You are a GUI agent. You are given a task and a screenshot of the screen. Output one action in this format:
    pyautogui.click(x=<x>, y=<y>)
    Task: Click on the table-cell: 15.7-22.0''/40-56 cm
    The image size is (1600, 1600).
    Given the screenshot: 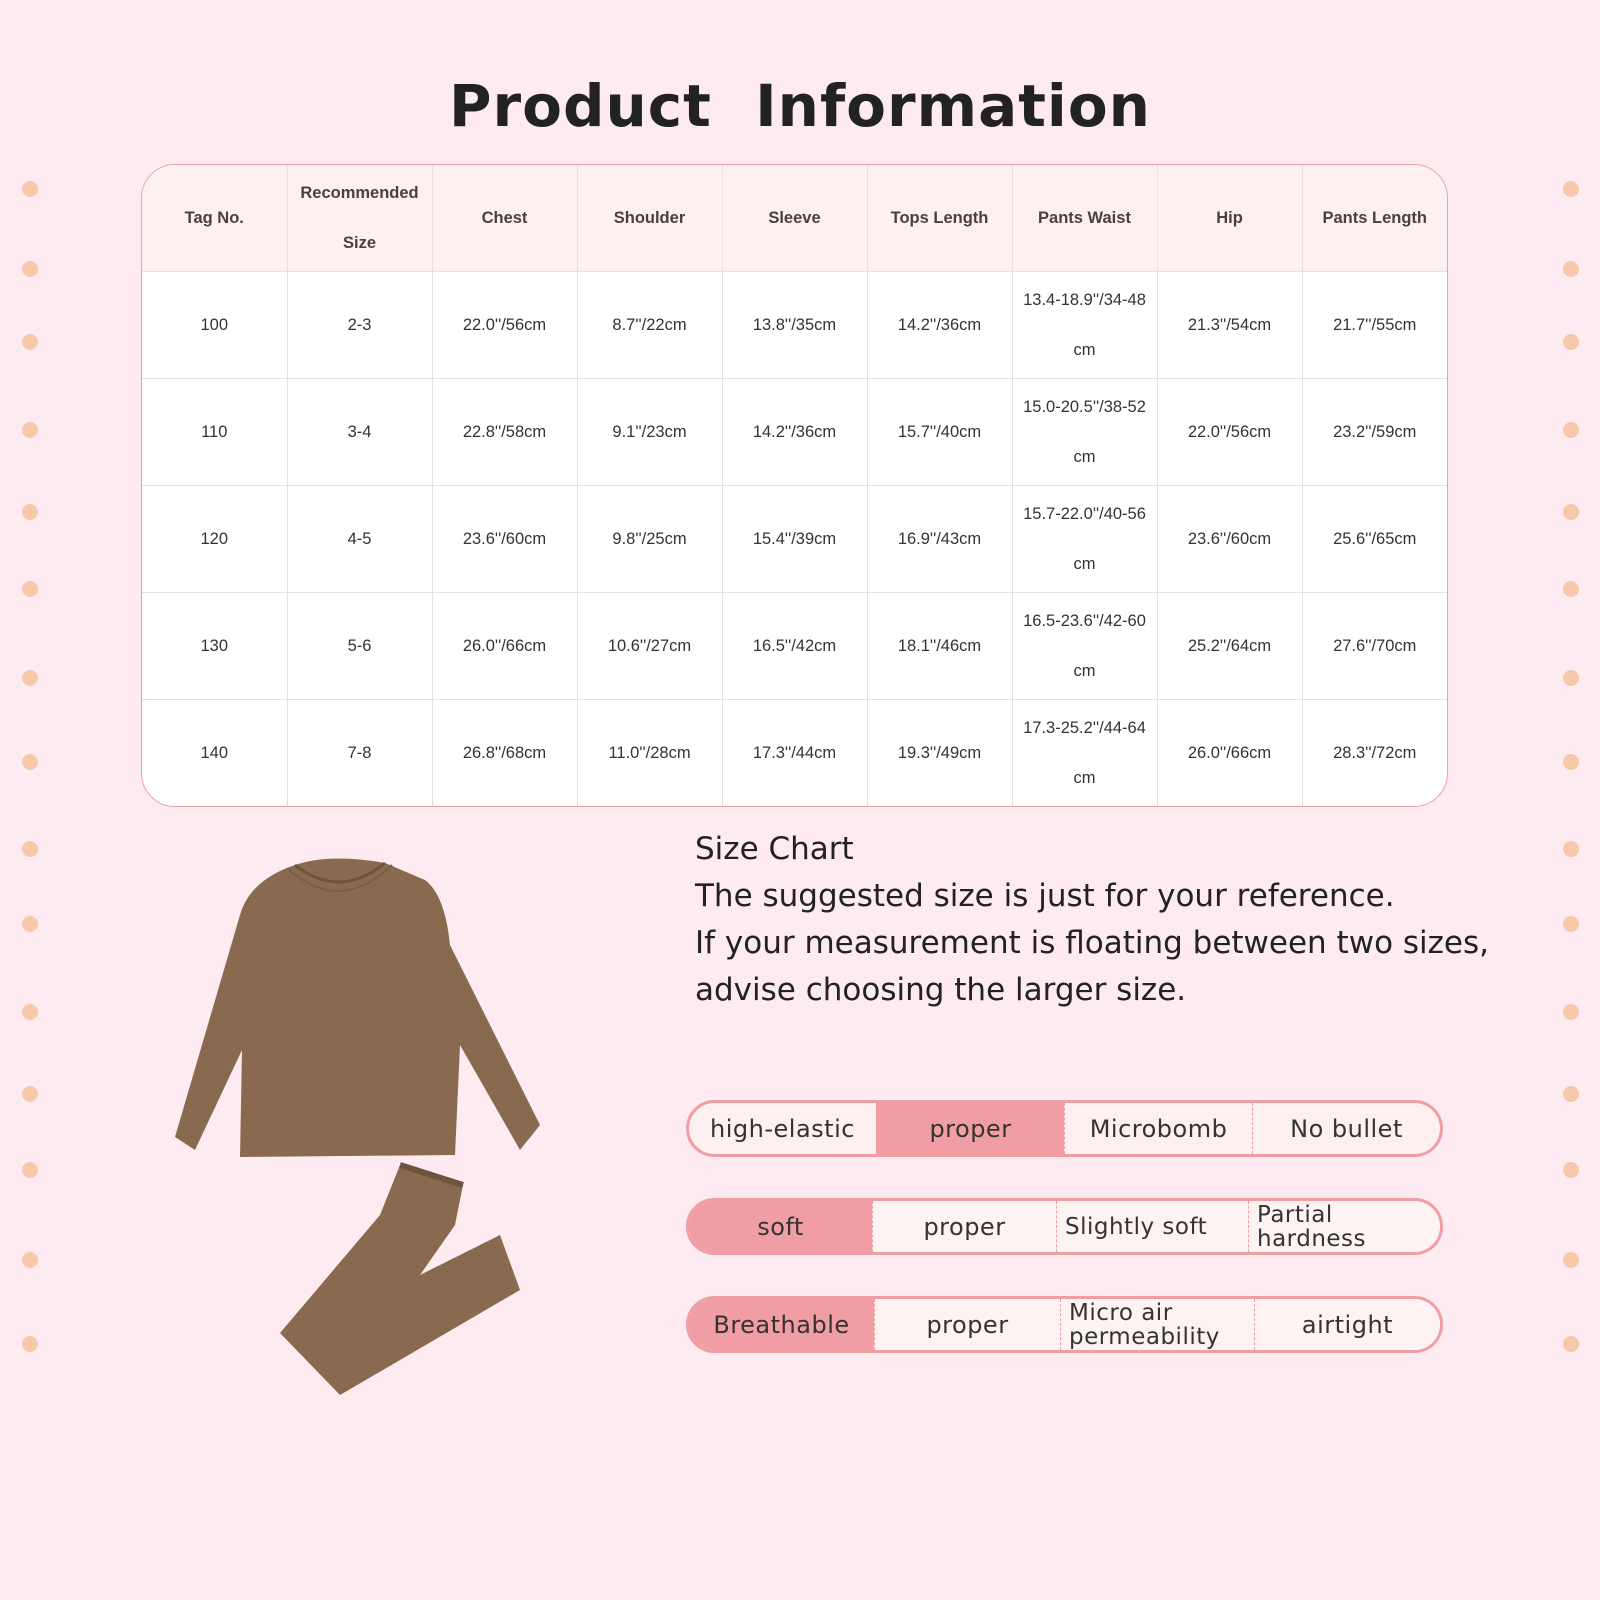 What is the action you would take?
    pyautogui.click(x=1084, y=538)
    